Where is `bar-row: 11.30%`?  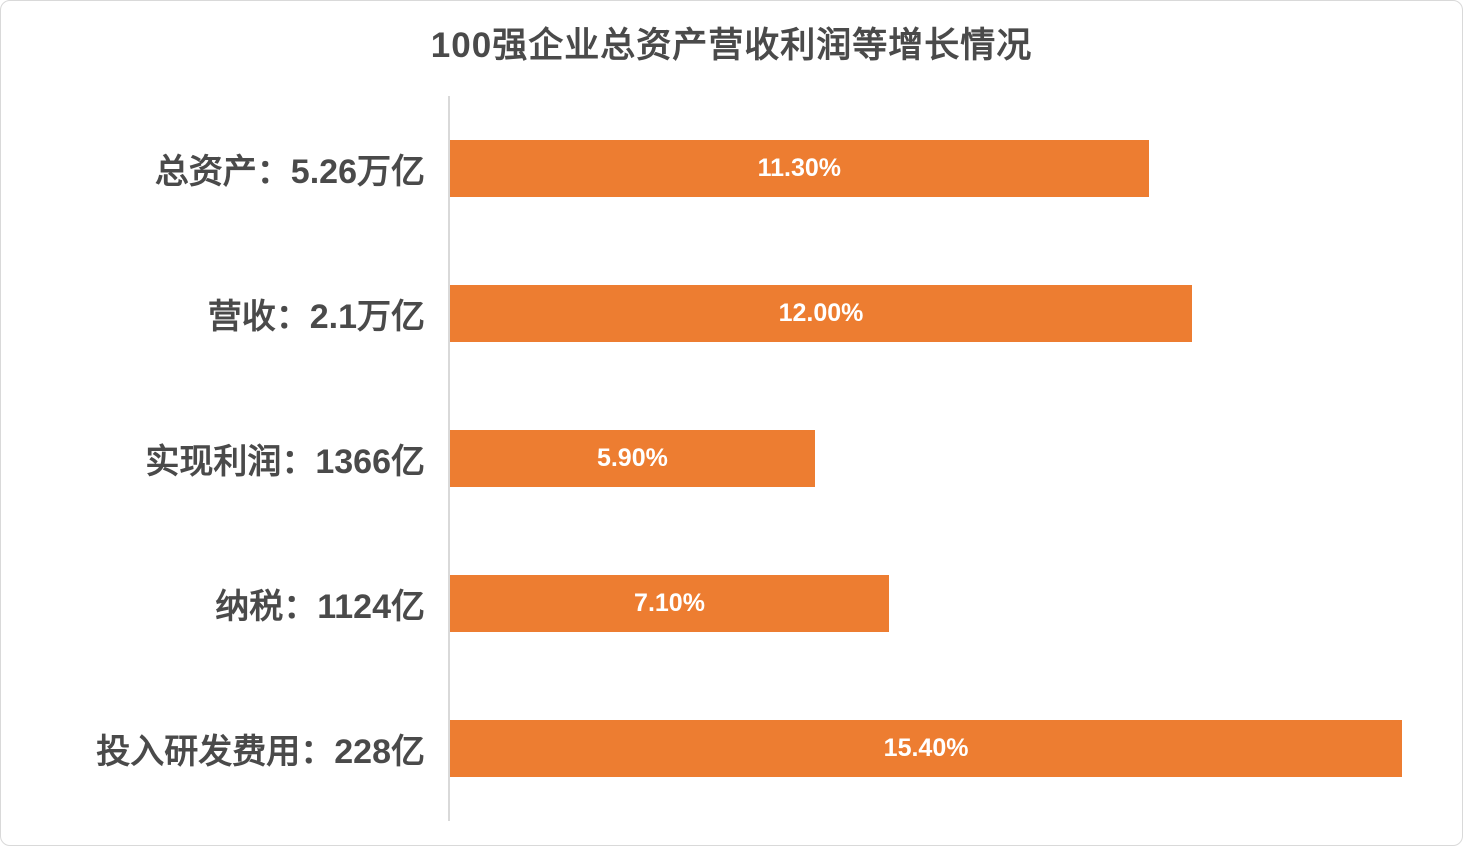
bar-row: 11.30% is located at coordinates (956, 168).